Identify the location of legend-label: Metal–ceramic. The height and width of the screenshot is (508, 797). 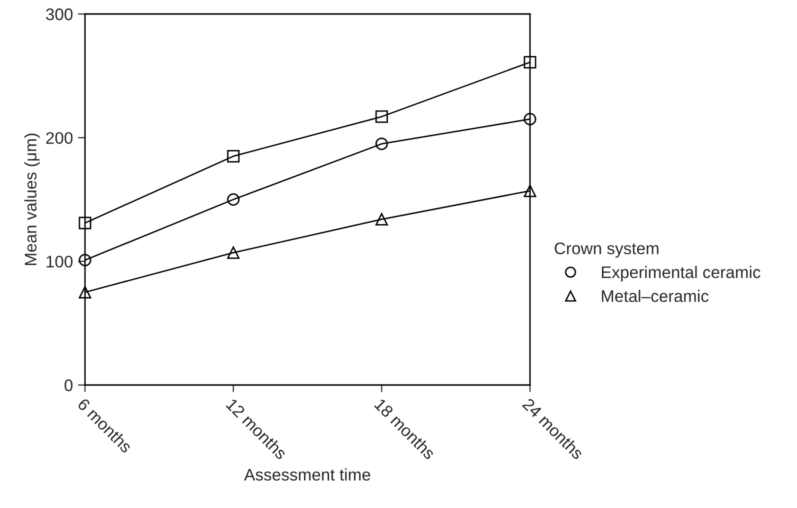
(655, 296).